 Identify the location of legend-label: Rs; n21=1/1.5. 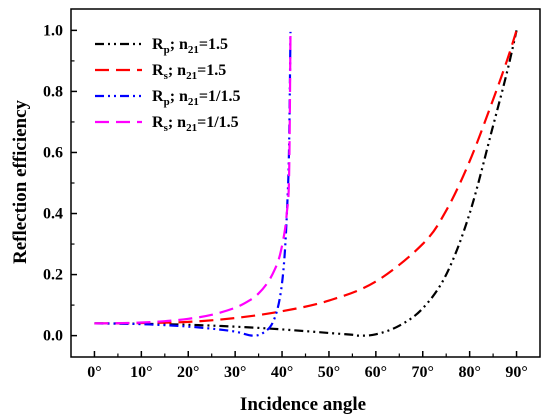
(195, 124).